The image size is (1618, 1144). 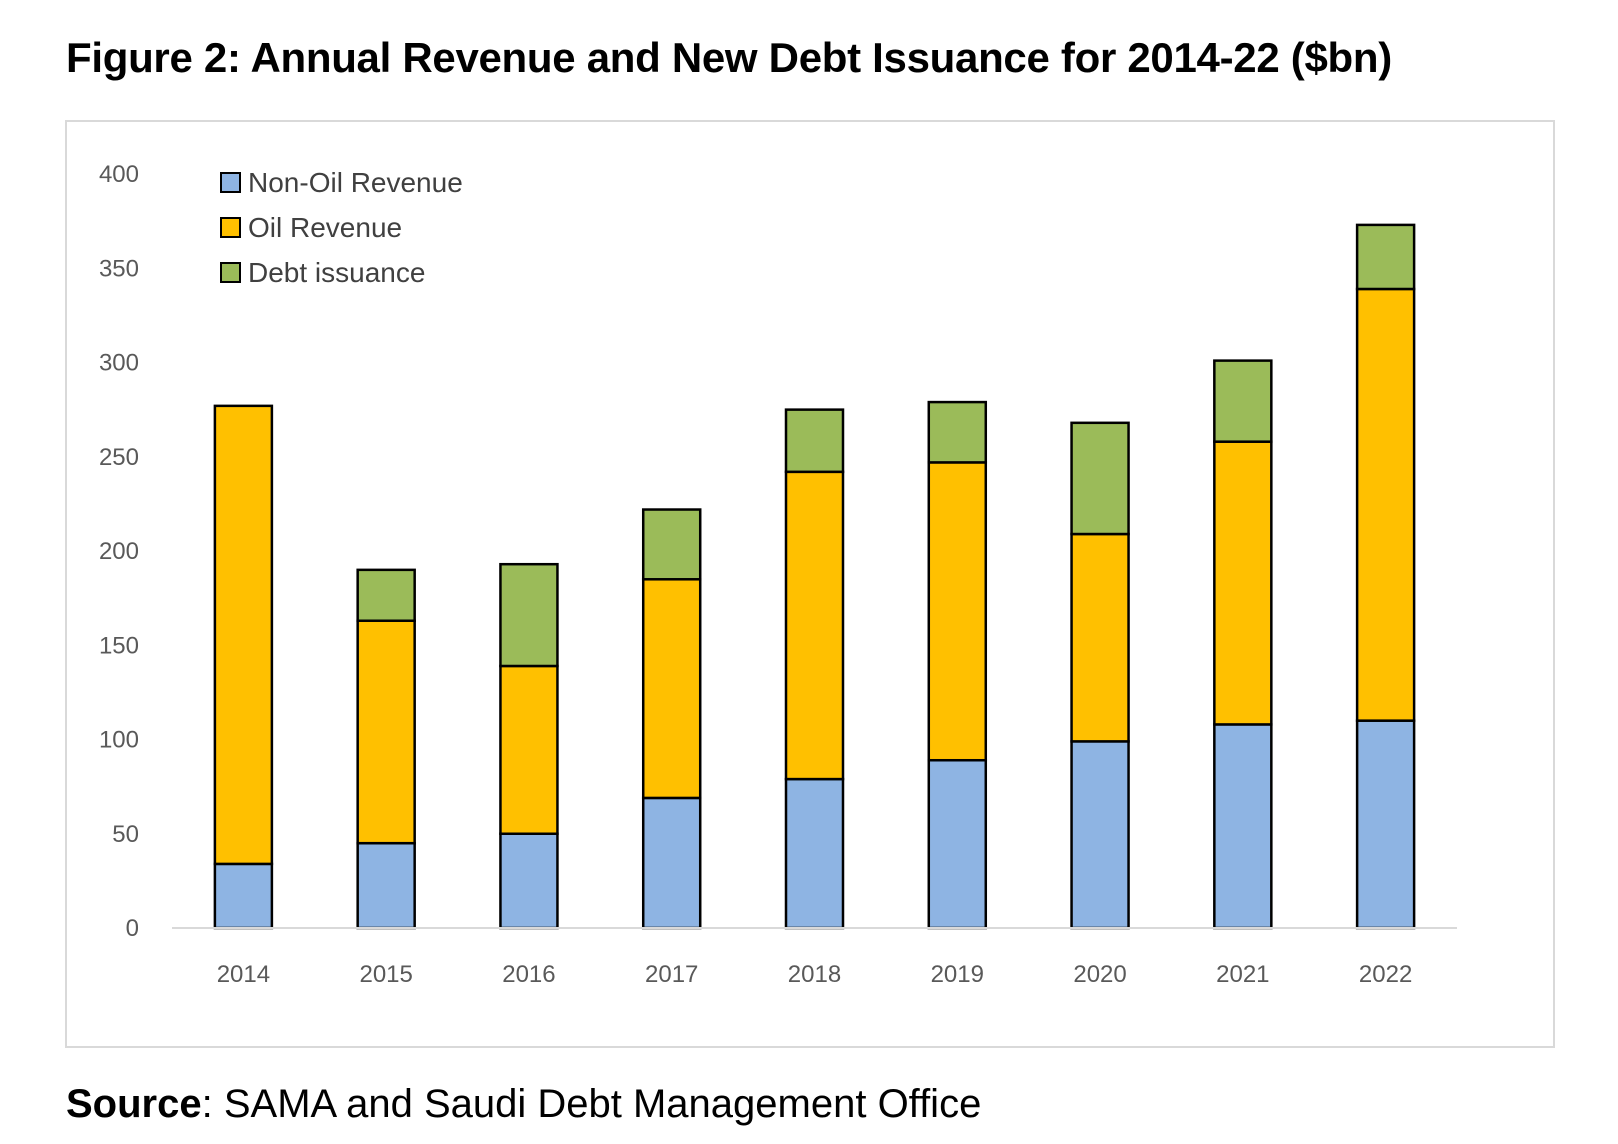 I want to click on y-tick-label: 100, so click(x=119, y=740).